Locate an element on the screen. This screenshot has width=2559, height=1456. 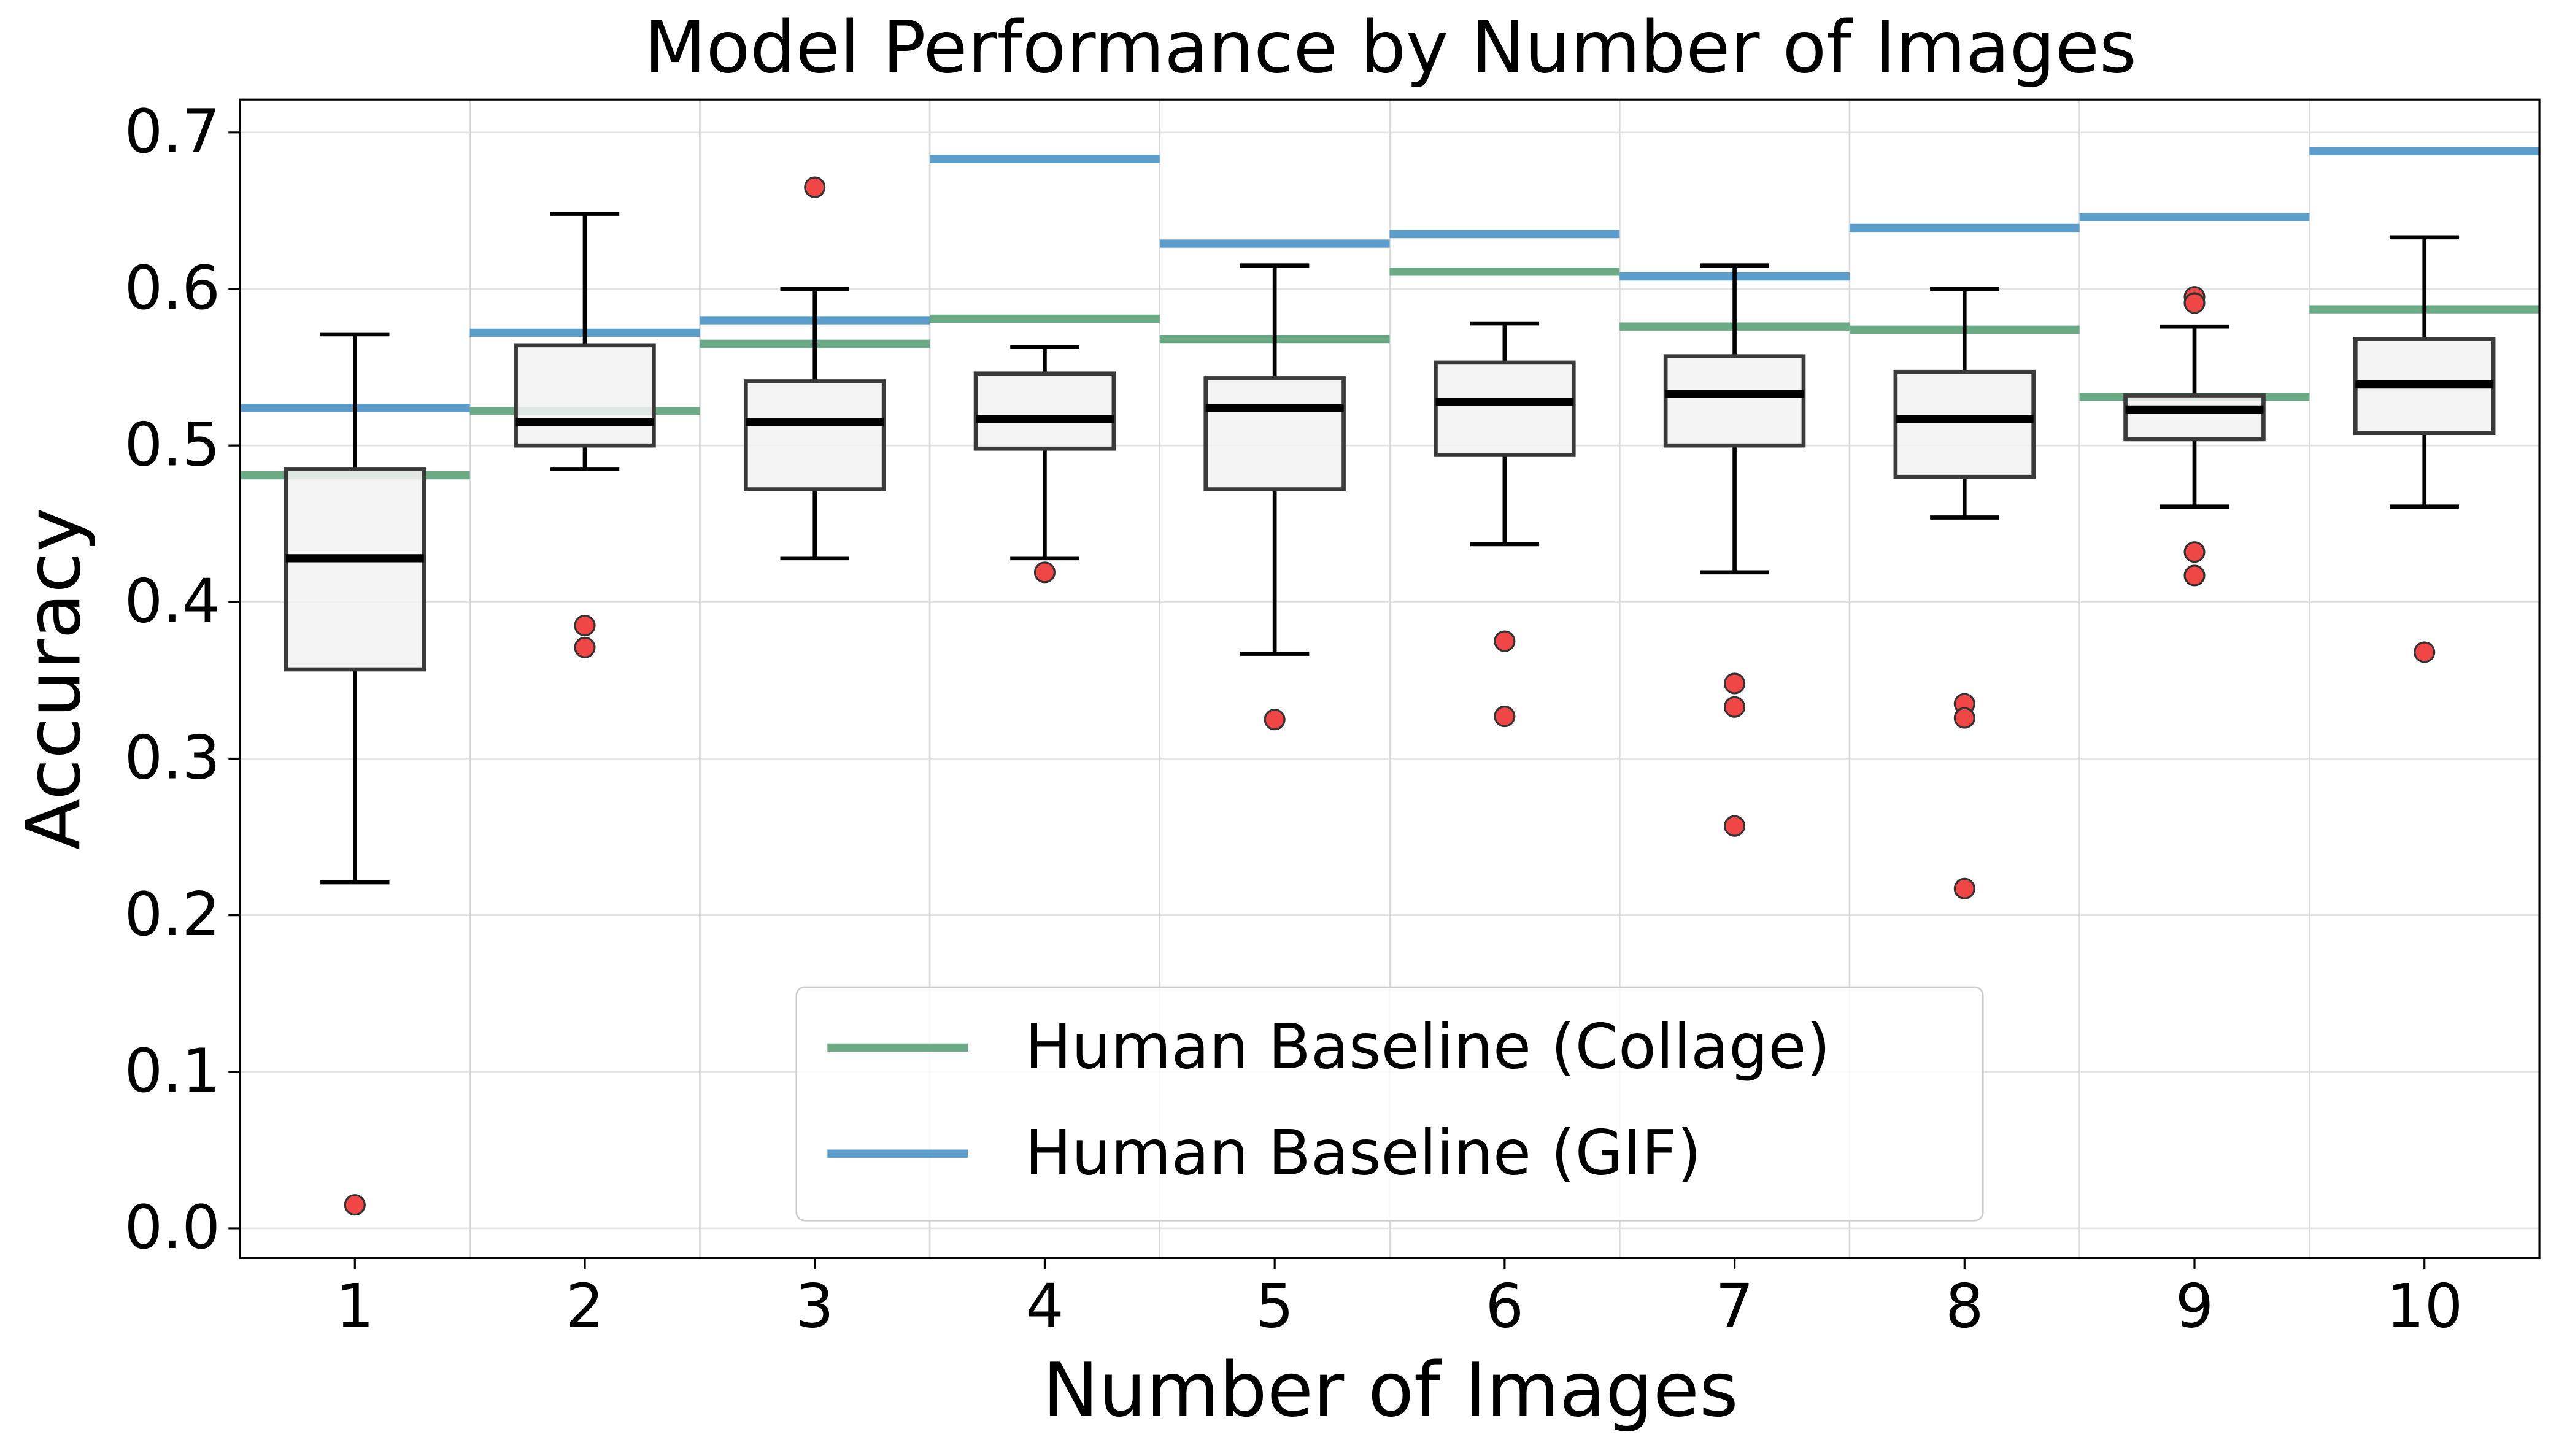
x-tick-label: 6 is located at coordinates (1505, 1306).